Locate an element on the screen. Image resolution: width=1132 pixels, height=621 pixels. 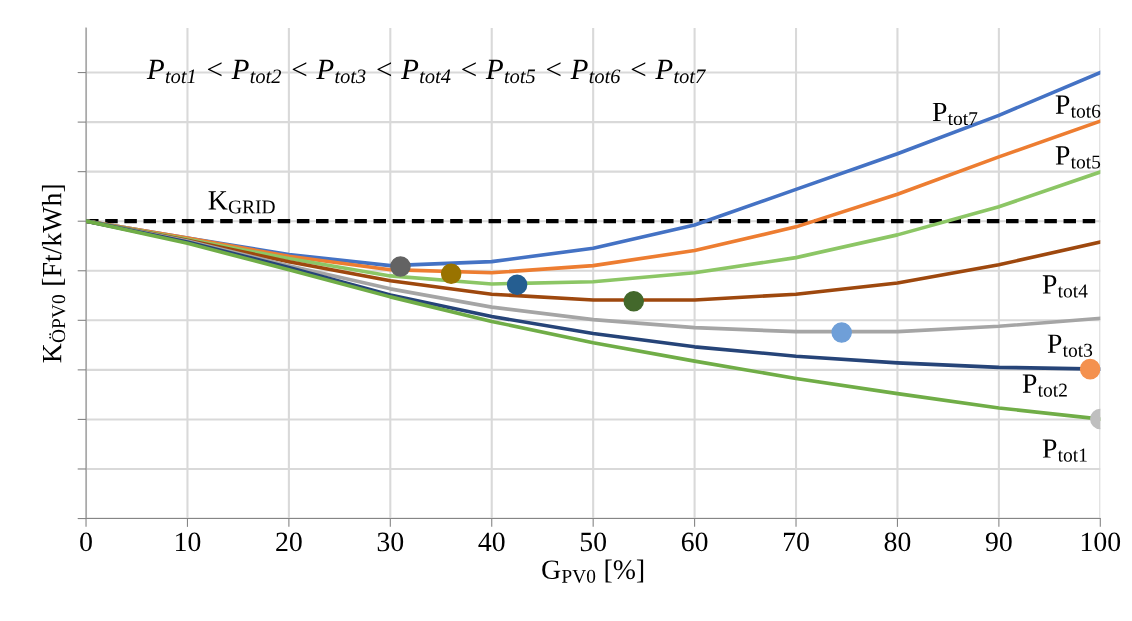
x-tick-label: 30 is located at coordinates (390, 542).